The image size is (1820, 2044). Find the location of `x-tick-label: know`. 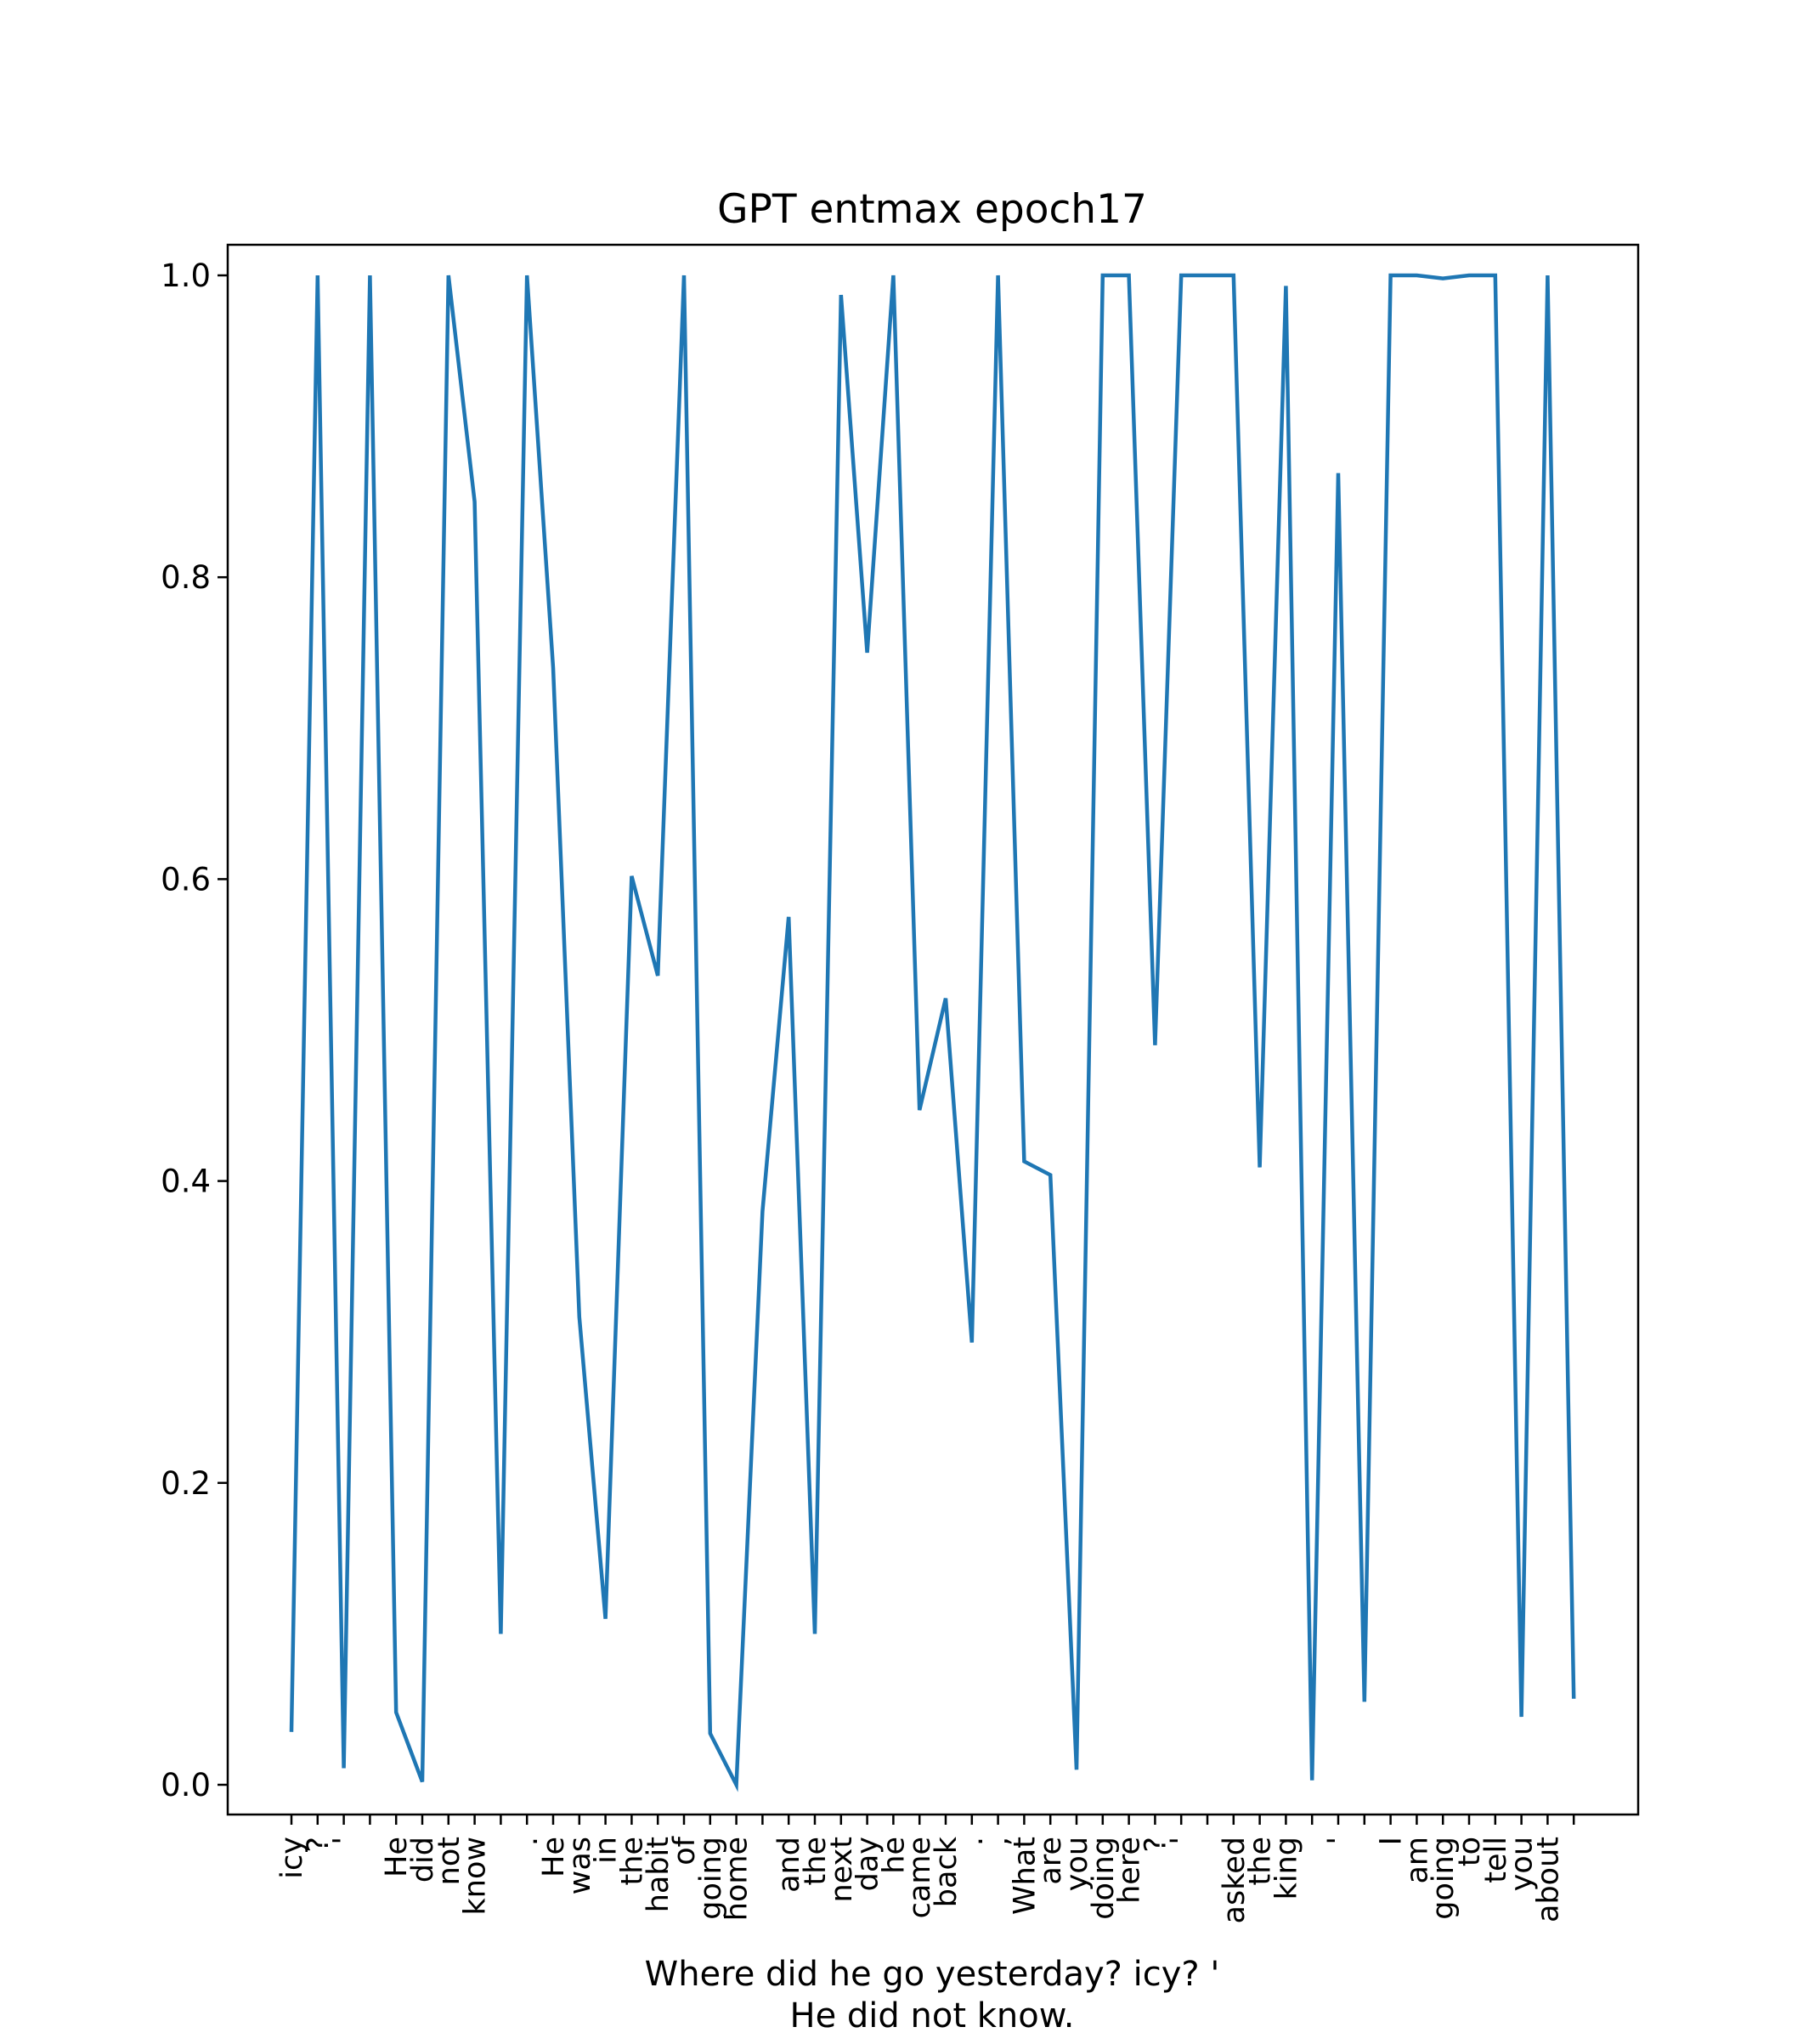

x-tick-label: know is located at coordinates (476, 1877).